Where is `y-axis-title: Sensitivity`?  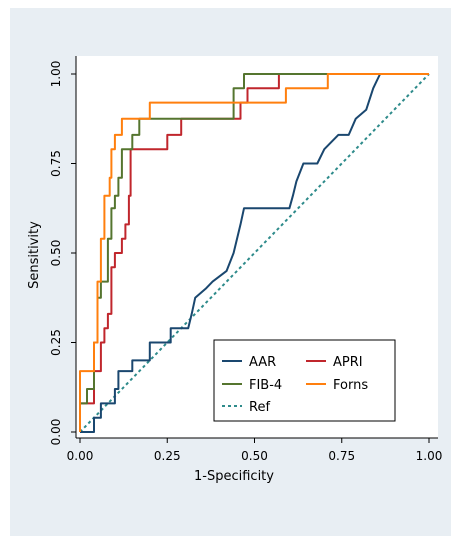
y-axis-title: Sensitivity is located at coordinates (34, 255).